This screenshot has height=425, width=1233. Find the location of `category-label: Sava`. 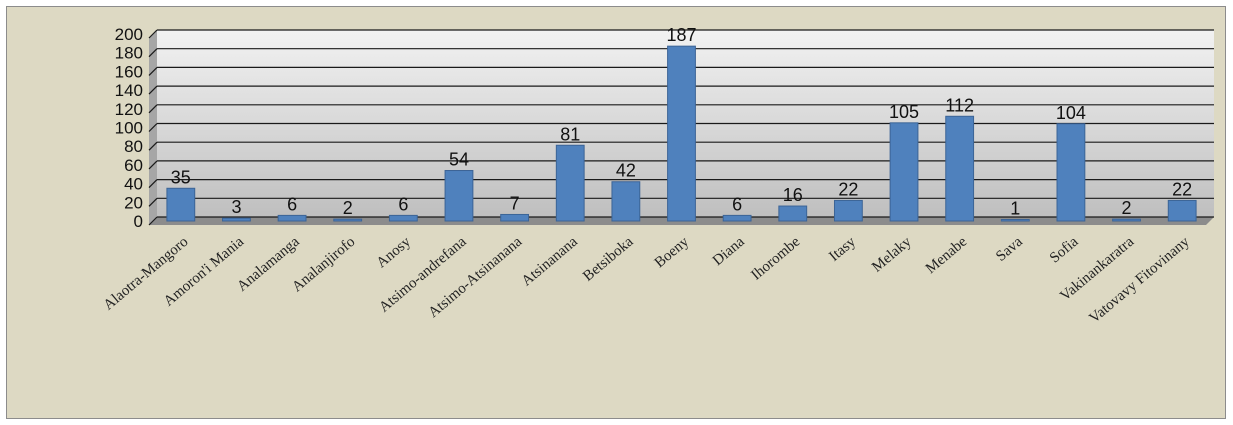

category-label: Sava is located at coordinates (1009, 249).